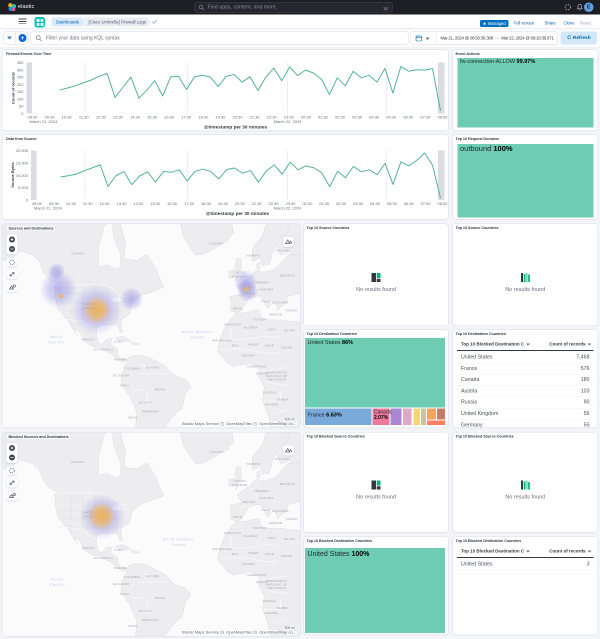  I want to click on svg-text: SUDAN, so click(286, 556).